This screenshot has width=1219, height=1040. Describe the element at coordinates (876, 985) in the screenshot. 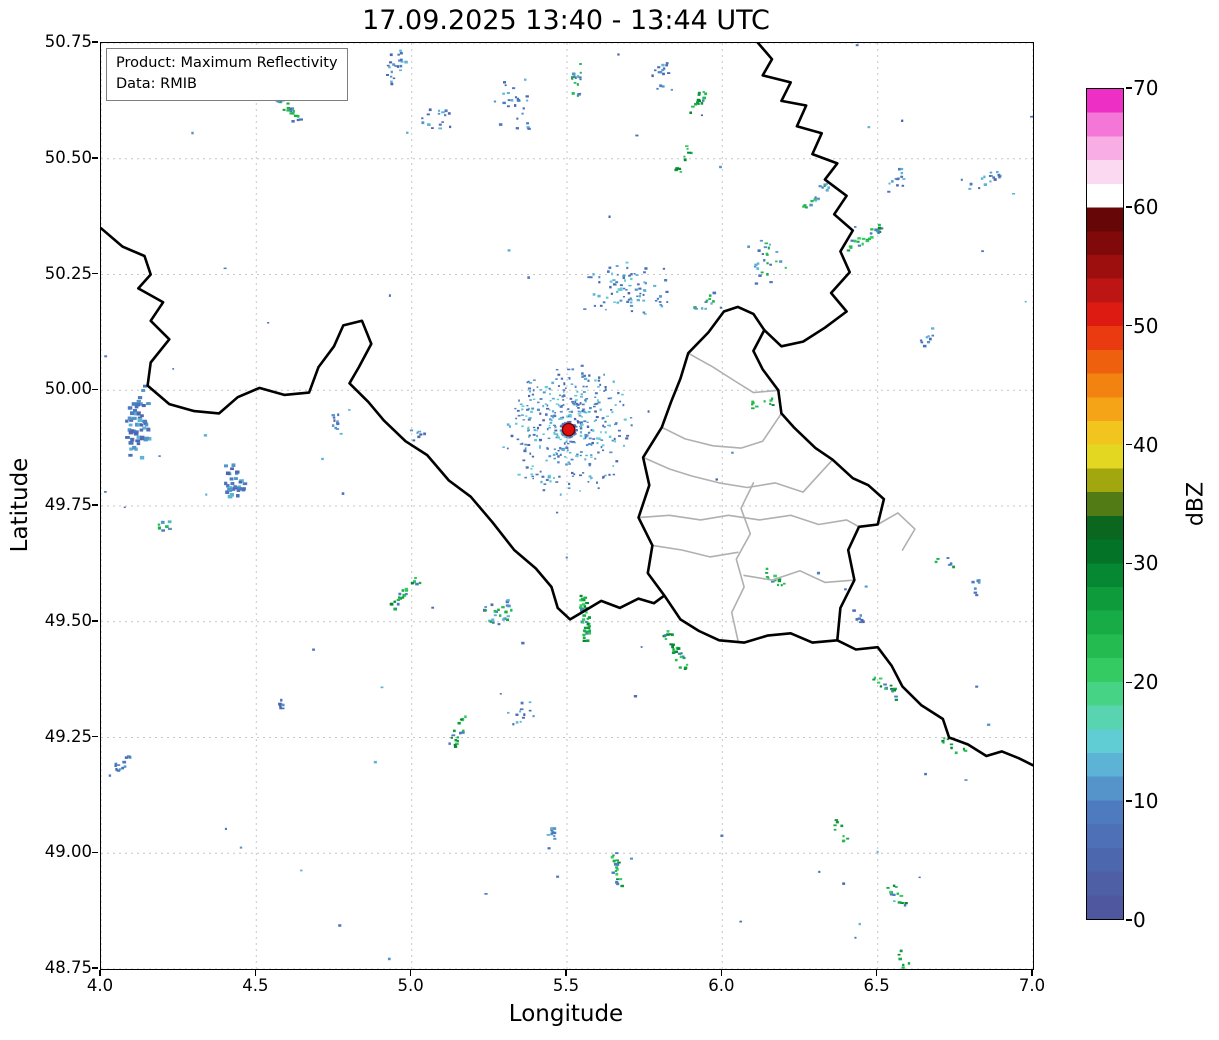

I see `x-tick-label: 6.5` at that location.